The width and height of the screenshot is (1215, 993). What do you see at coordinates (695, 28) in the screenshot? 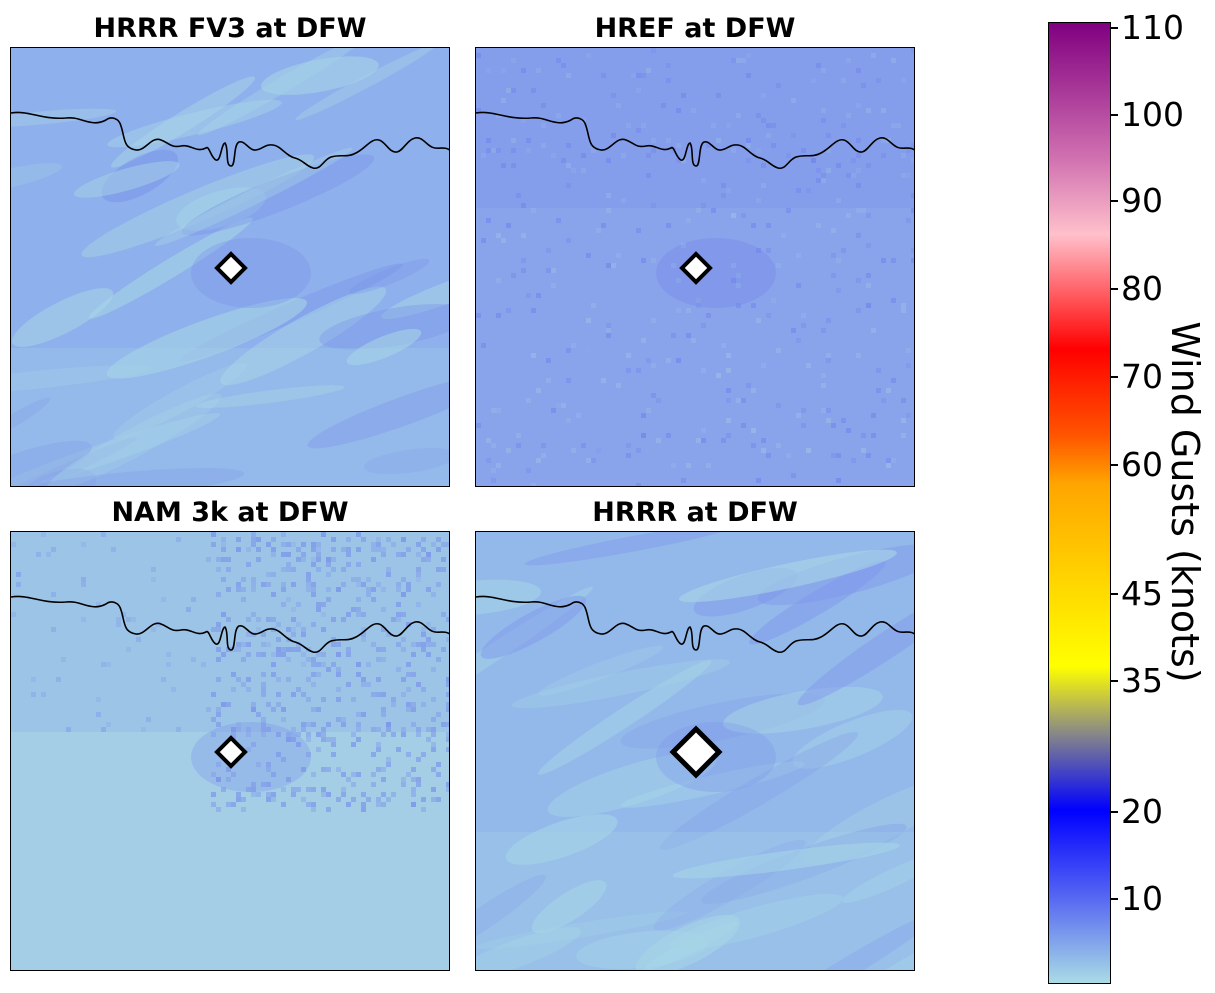
I see `panel-title-href: HREF at DFW` at bounding box center [695, 28].